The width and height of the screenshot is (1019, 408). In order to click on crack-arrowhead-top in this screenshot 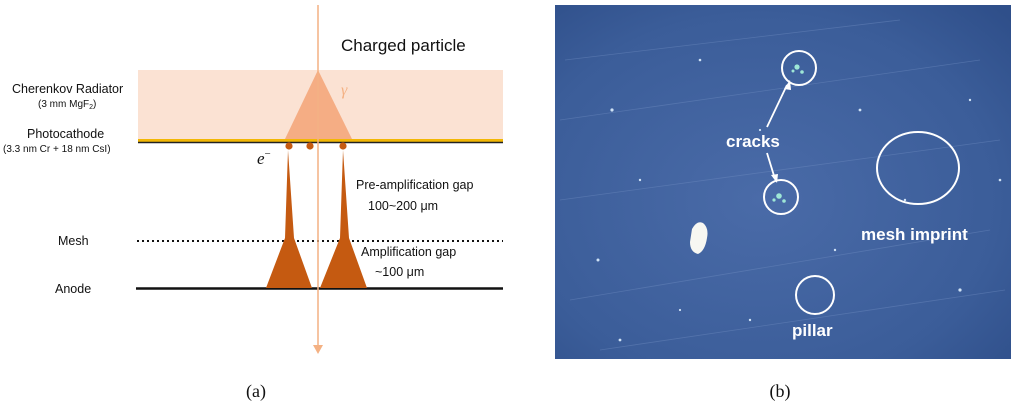, I will do `click(787, 85)`.